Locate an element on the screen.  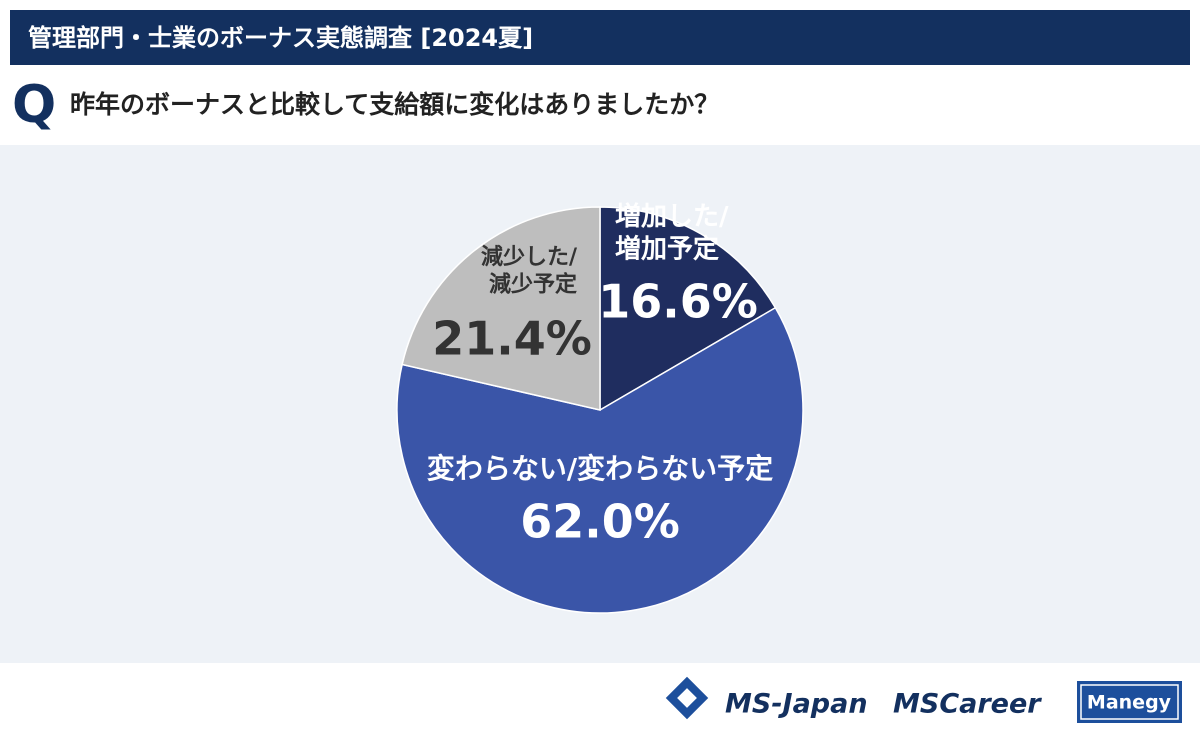
header-title: 管理部門・士業のボーナス実態調査 [2024夏] is located at coordinates (280, 38).